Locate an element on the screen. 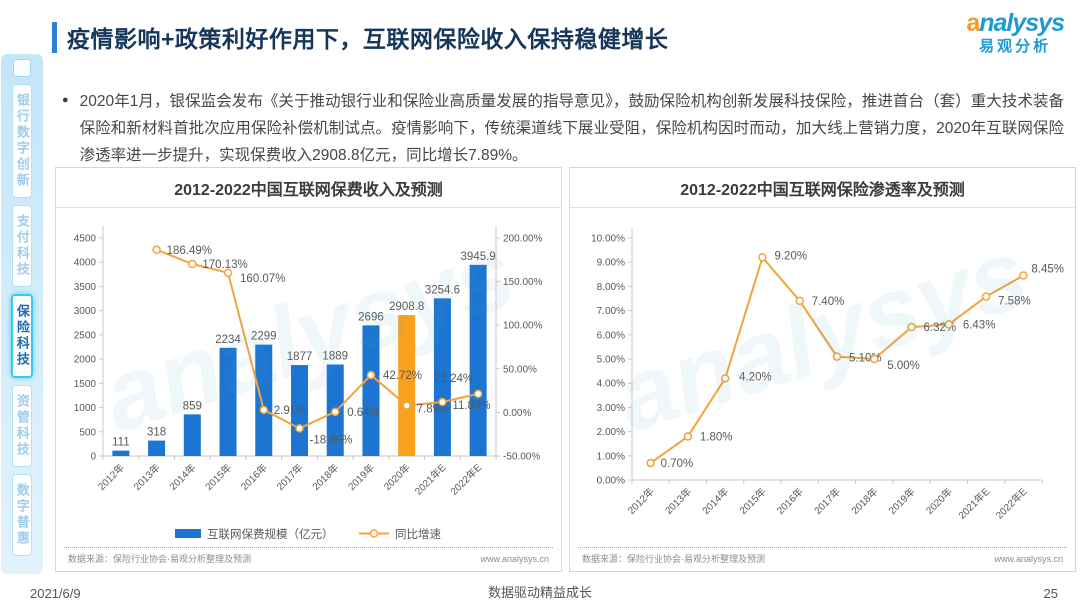  growth-value-label: 21.24% is located at coordinates (453, 379).